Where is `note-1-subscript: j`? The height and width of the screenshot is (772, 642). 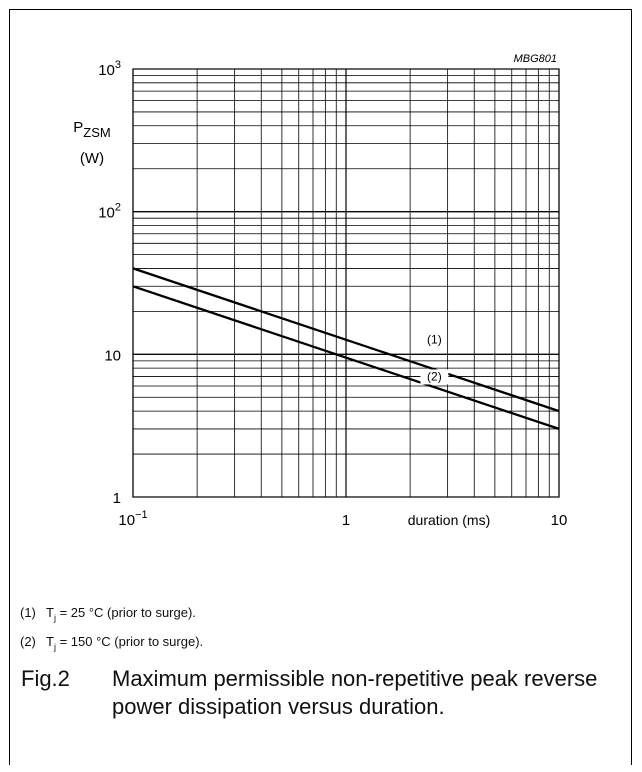
note-1-subscript: j is located at coordinates (54, 618).